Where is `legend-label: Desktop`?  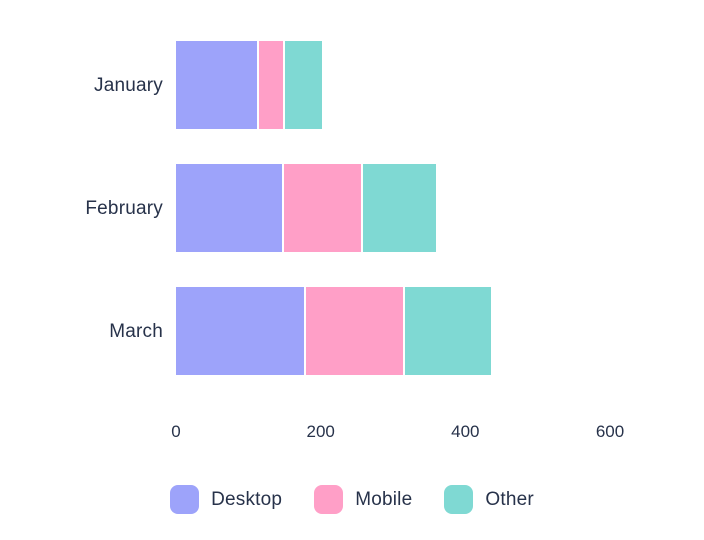
legend-label: Desktop is located at coordinates (247, 499).